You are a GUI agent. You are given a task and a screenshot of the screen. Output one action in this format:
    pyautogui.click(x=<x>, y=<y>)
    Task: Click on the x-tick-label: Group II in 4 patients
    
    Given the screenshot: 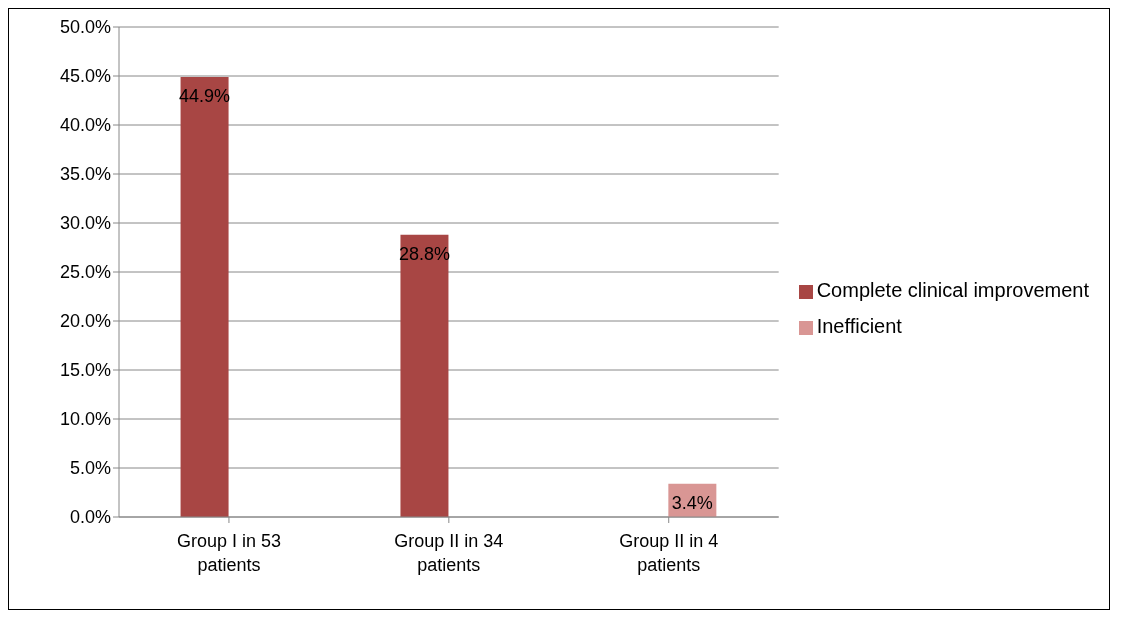 What is the action you would take?
    pyautogui.click(x=669, y=553)
    